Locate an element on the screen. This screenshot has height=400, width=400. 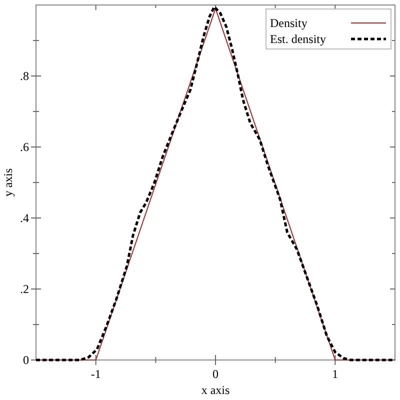
legend-label: Est. density is located at coordinates (298, 39).